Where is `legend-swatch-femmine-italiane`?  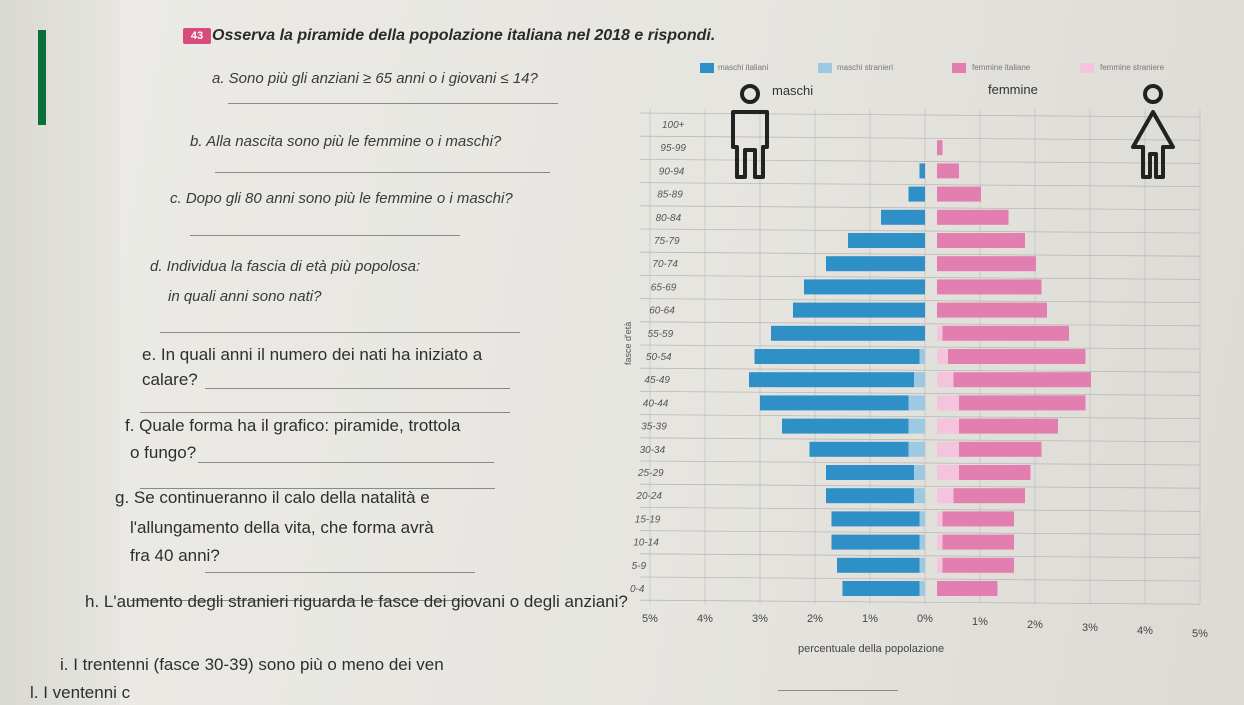 legend-swatch-femmine-italiane is located at coordinates (959, 68).